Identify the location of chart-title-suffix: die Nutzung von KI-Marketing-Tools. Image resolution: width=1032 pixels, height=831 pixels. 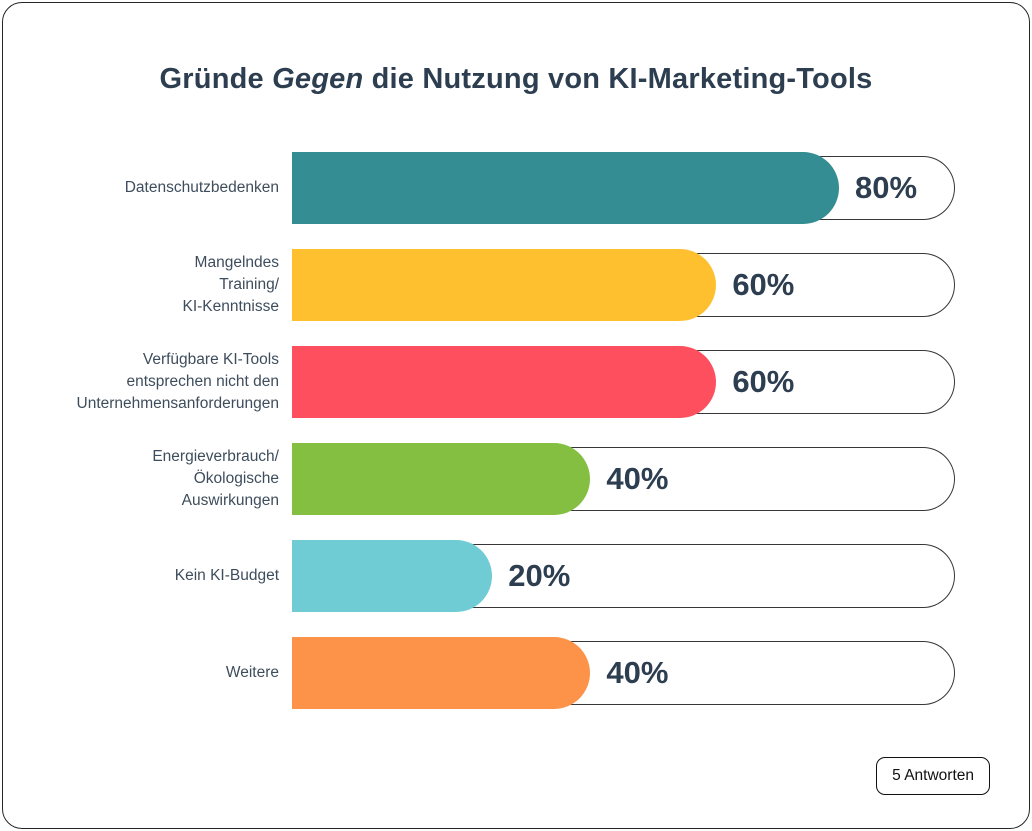
(618, 79).